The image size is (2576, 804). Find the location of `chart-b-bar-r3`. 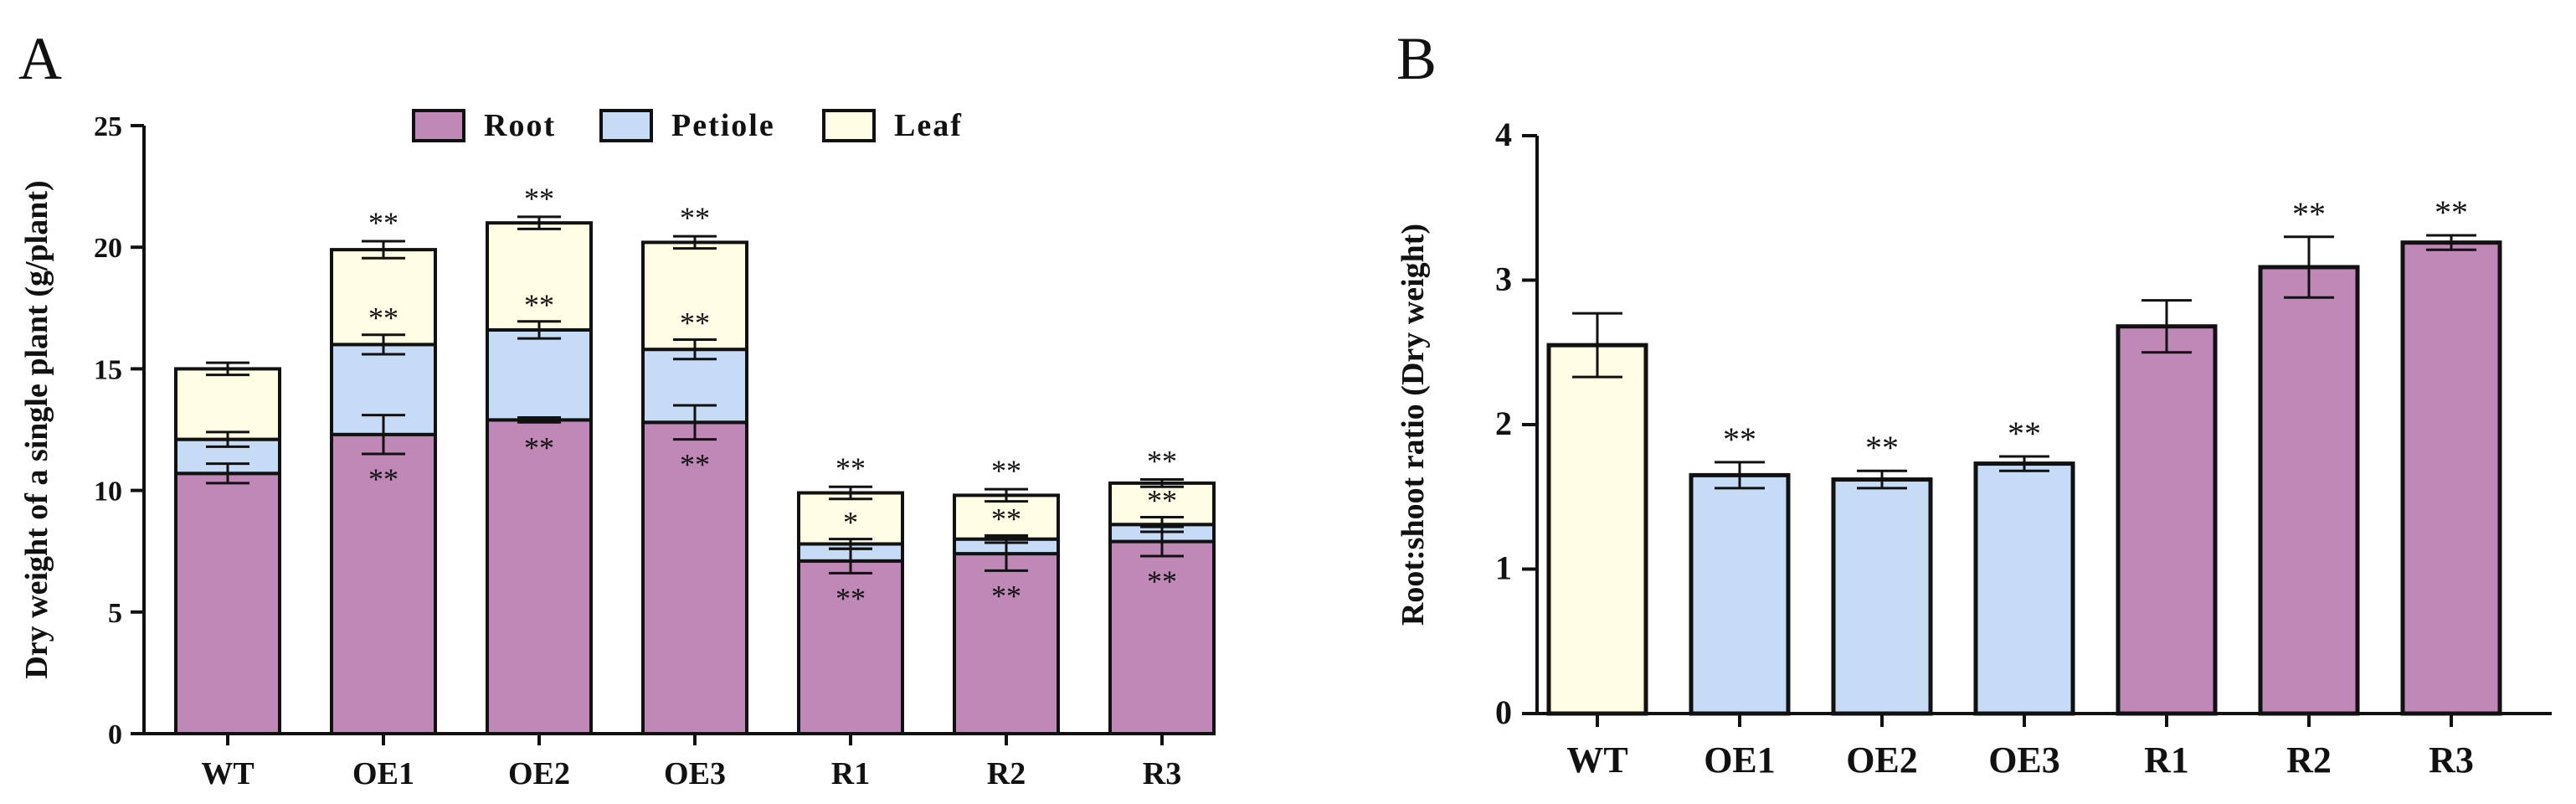

chart-b-bar-r3 is located at coordinates (2451, 478).